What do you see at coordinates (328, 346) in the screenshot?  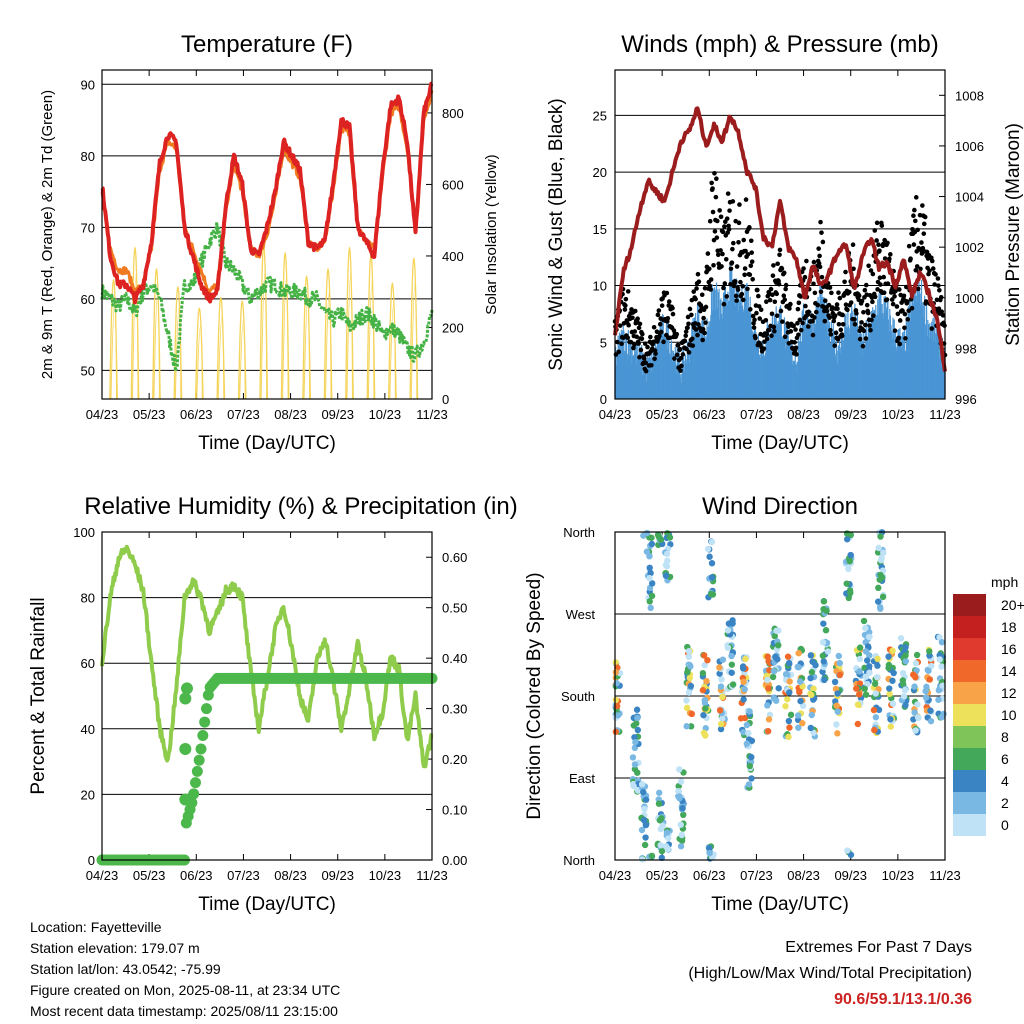 I see `solar-spike-inner` at bounding box center [328, 346].